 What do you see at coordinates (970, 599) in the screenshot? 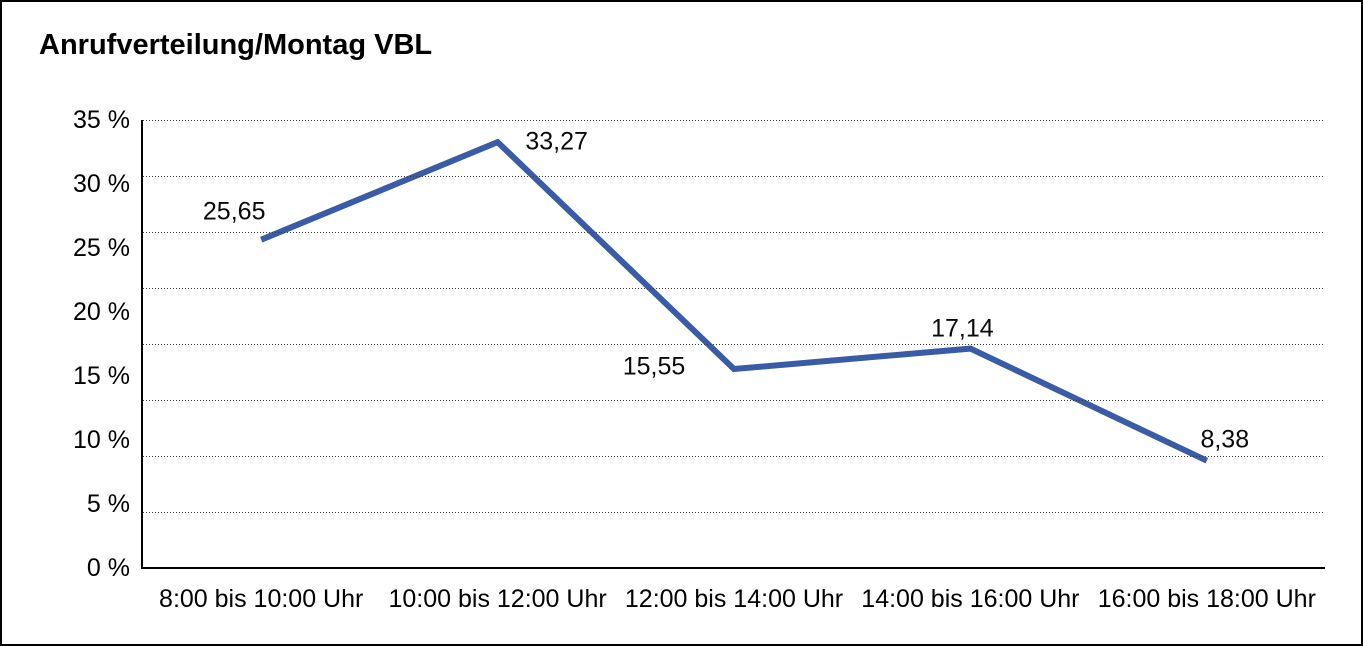
I see `x-axis-category-label: 14:00 bis 16:00 Uhr` at bounding box center [970, 599].